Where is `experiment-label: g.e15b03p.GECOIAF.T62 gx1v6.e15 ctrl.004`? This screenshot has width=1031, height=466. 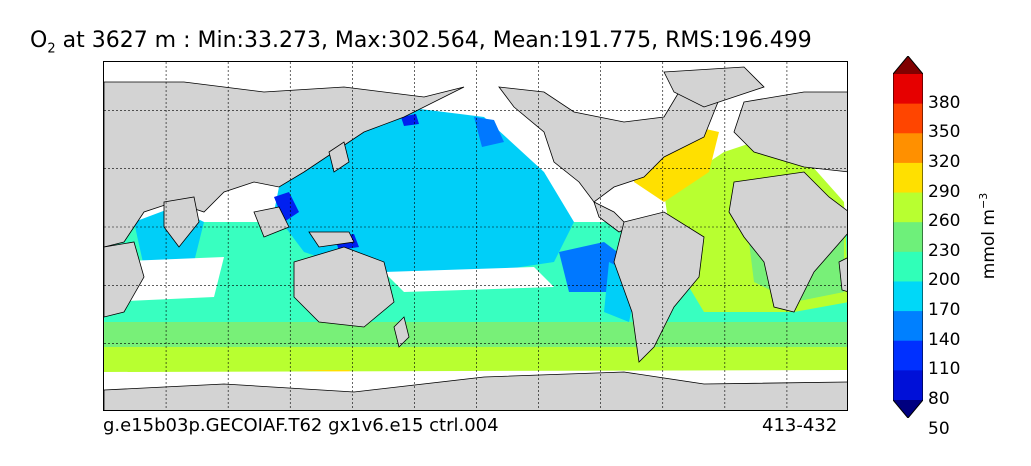
experiment-label: g.e15b03p.GECOIAF.T62 gx1v6.e15 ctrl.004 is located at coordinates (301, 425).